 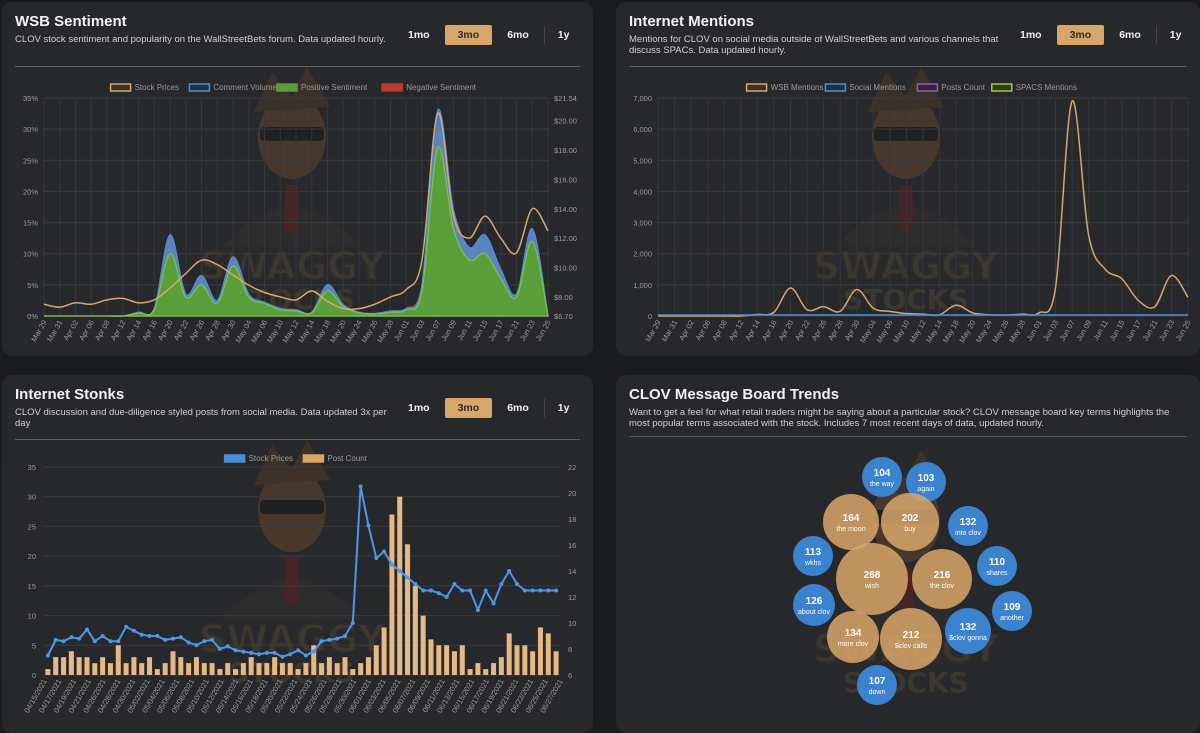 I want to click on panel-title: CLOV Message Board Trends, so click(x=734, y=394).